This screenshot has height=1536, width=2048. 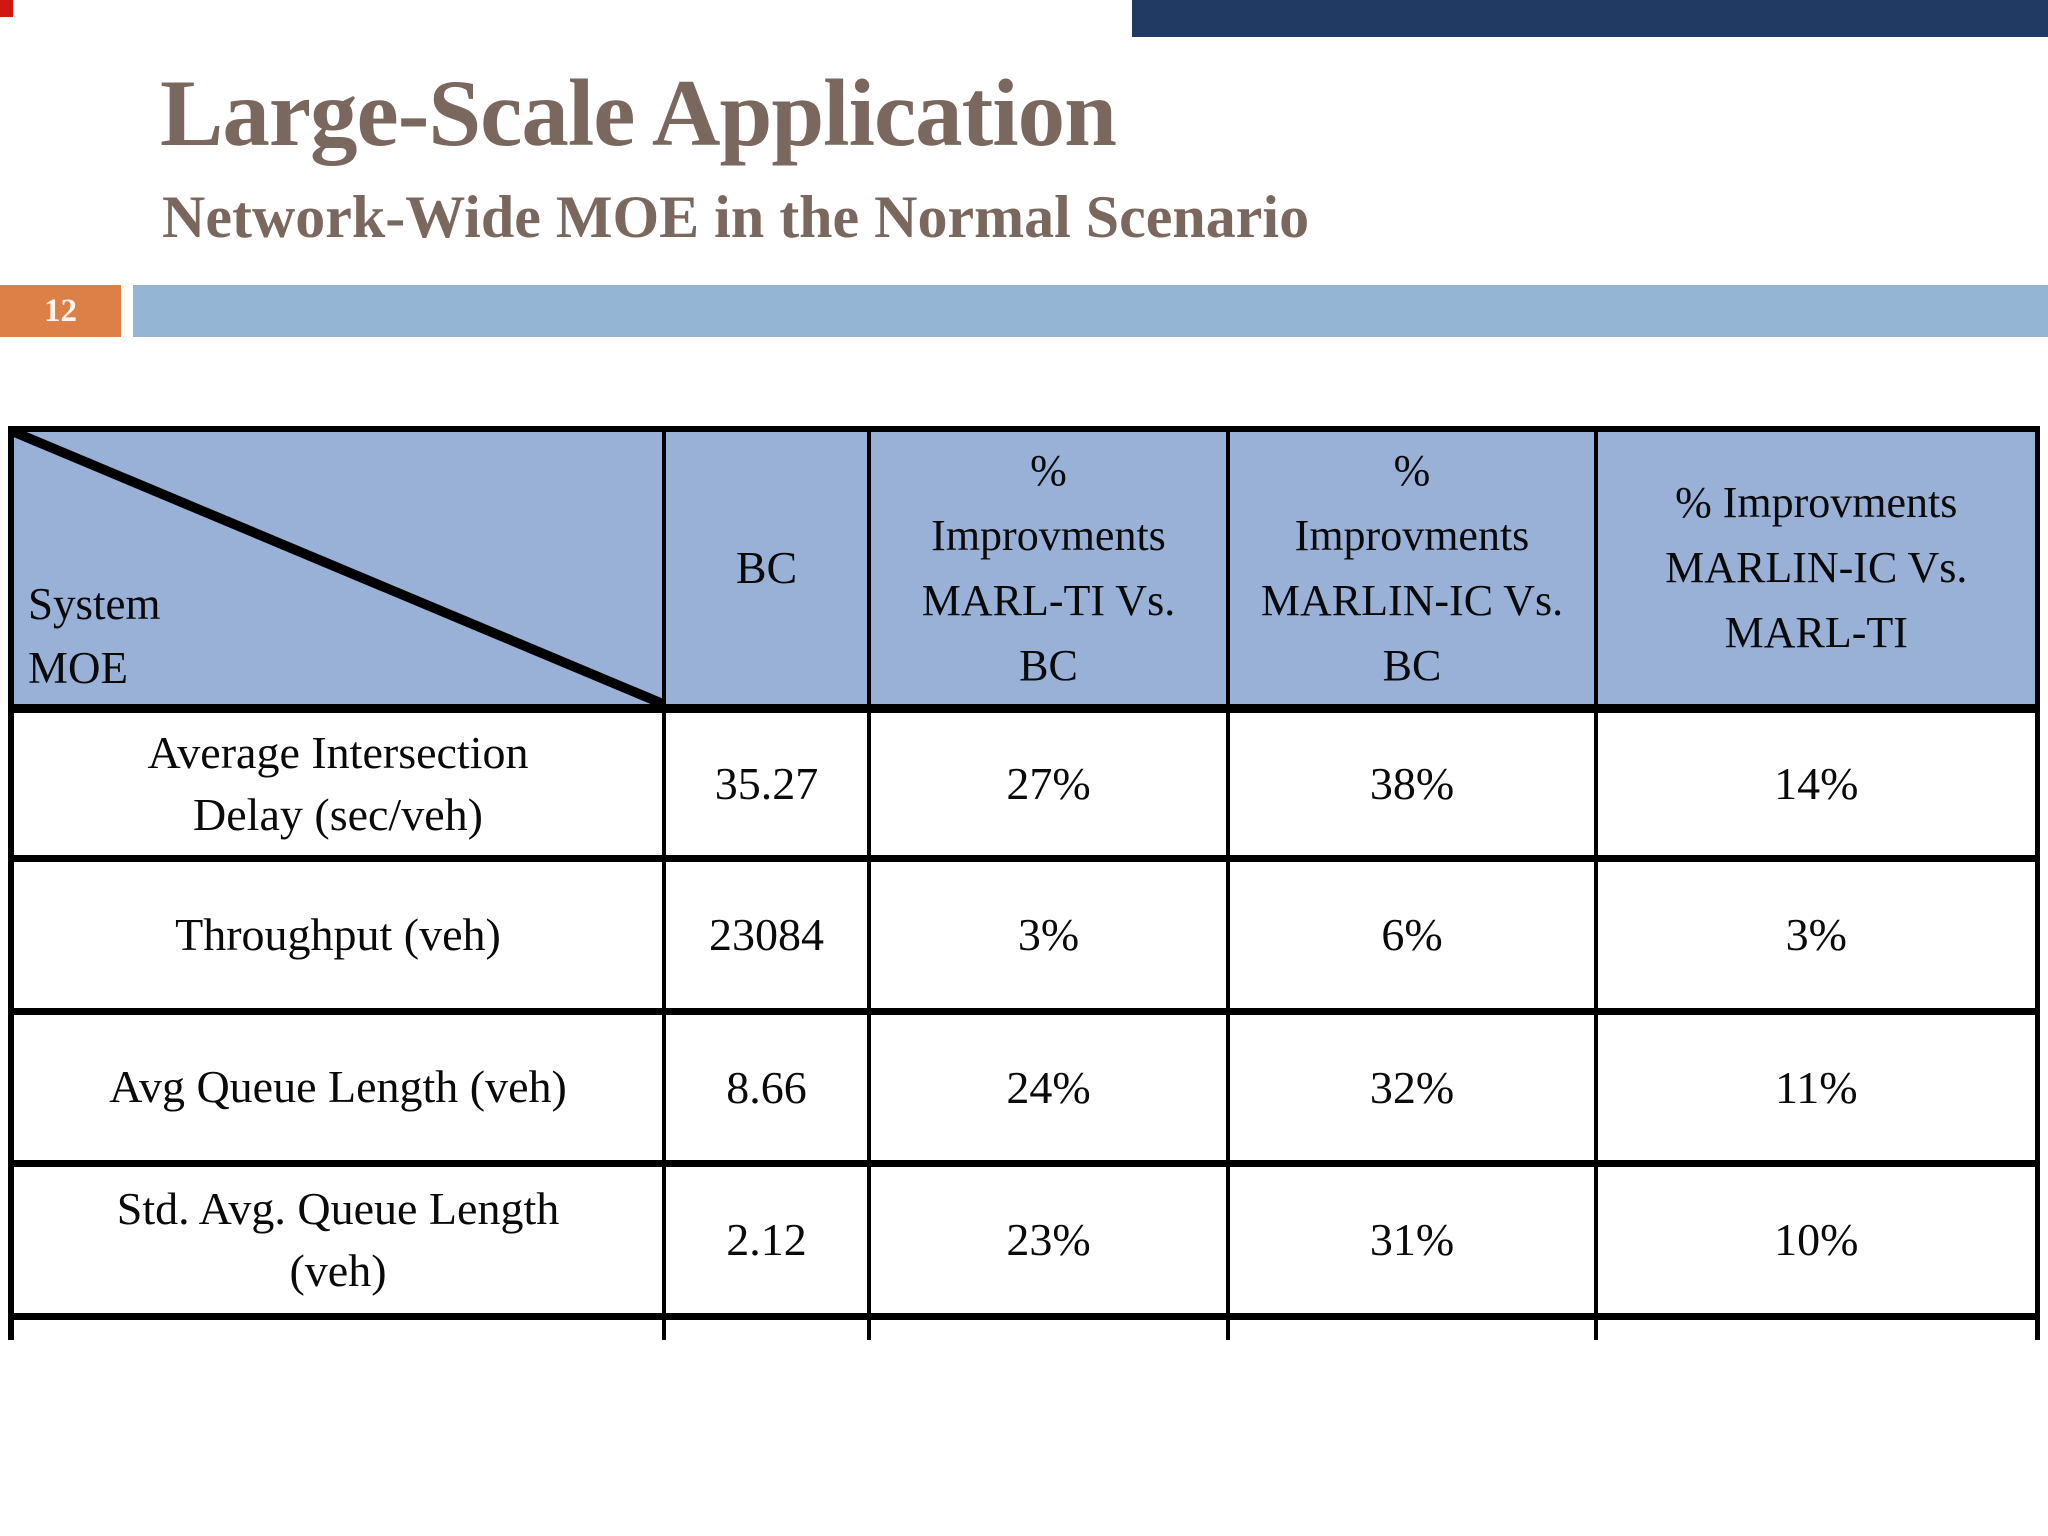 What do you see at coordinates (337, 1087) in the screenshot?
I see `row-label-avg-queue-length: Avg Queue Length (veh)` at bounding box center [337, 1087].